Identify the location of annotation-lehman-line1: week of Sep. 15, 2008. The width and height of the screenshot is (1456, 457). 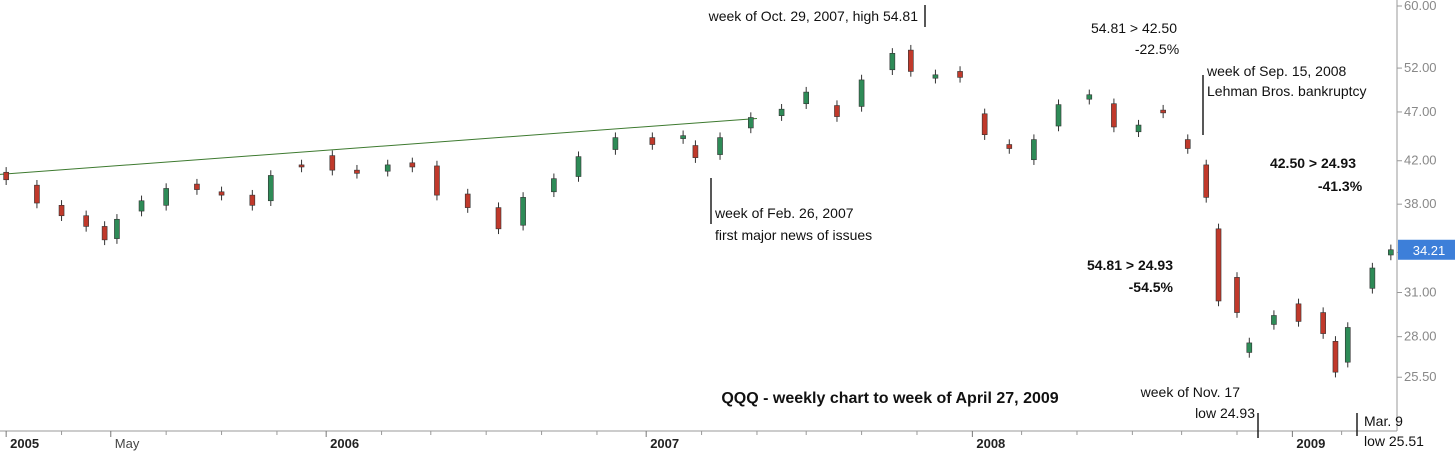
(1276, 71).